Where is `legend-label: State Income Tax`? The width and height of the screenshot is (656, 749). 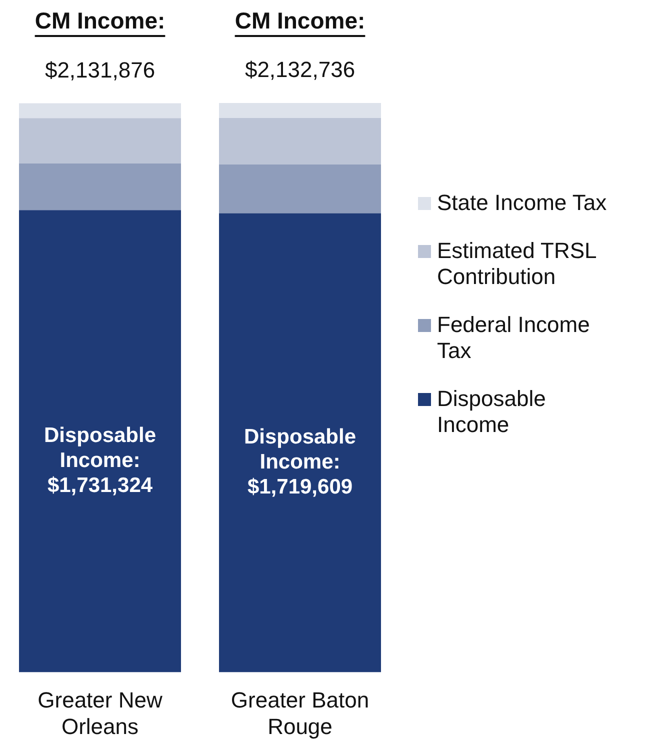 legend-label: State Income Tax is located at coordinates (522, 203).